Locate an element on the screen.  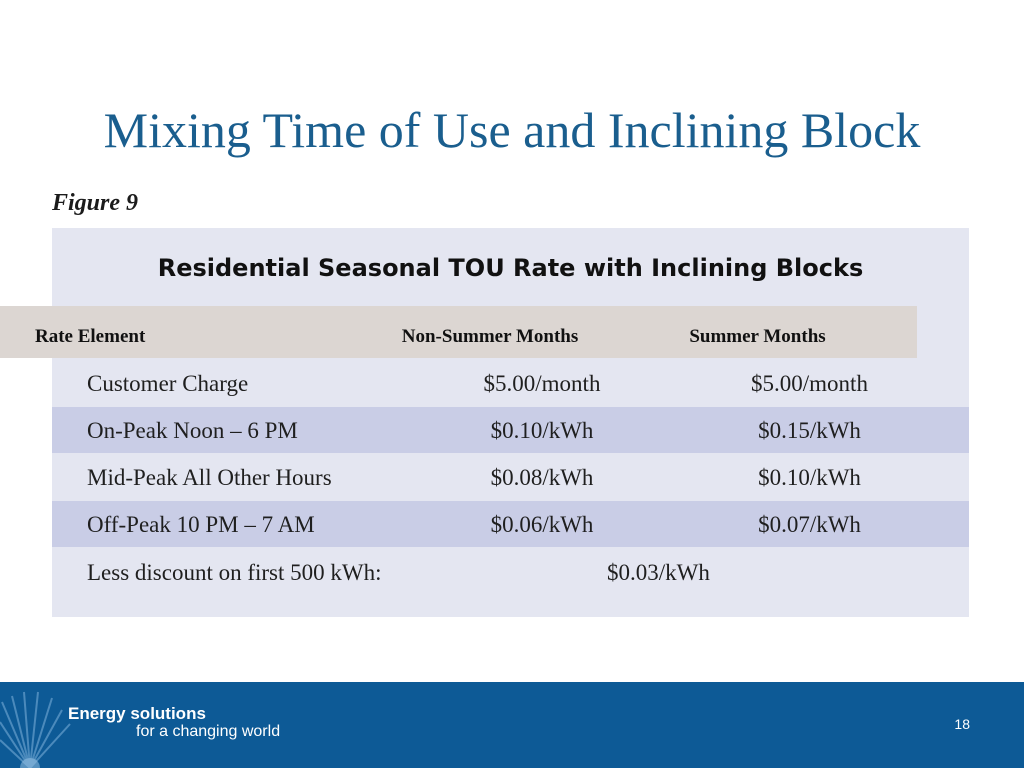
header-non-summer: Non-Summer Months is located at coordinates (490, 336).